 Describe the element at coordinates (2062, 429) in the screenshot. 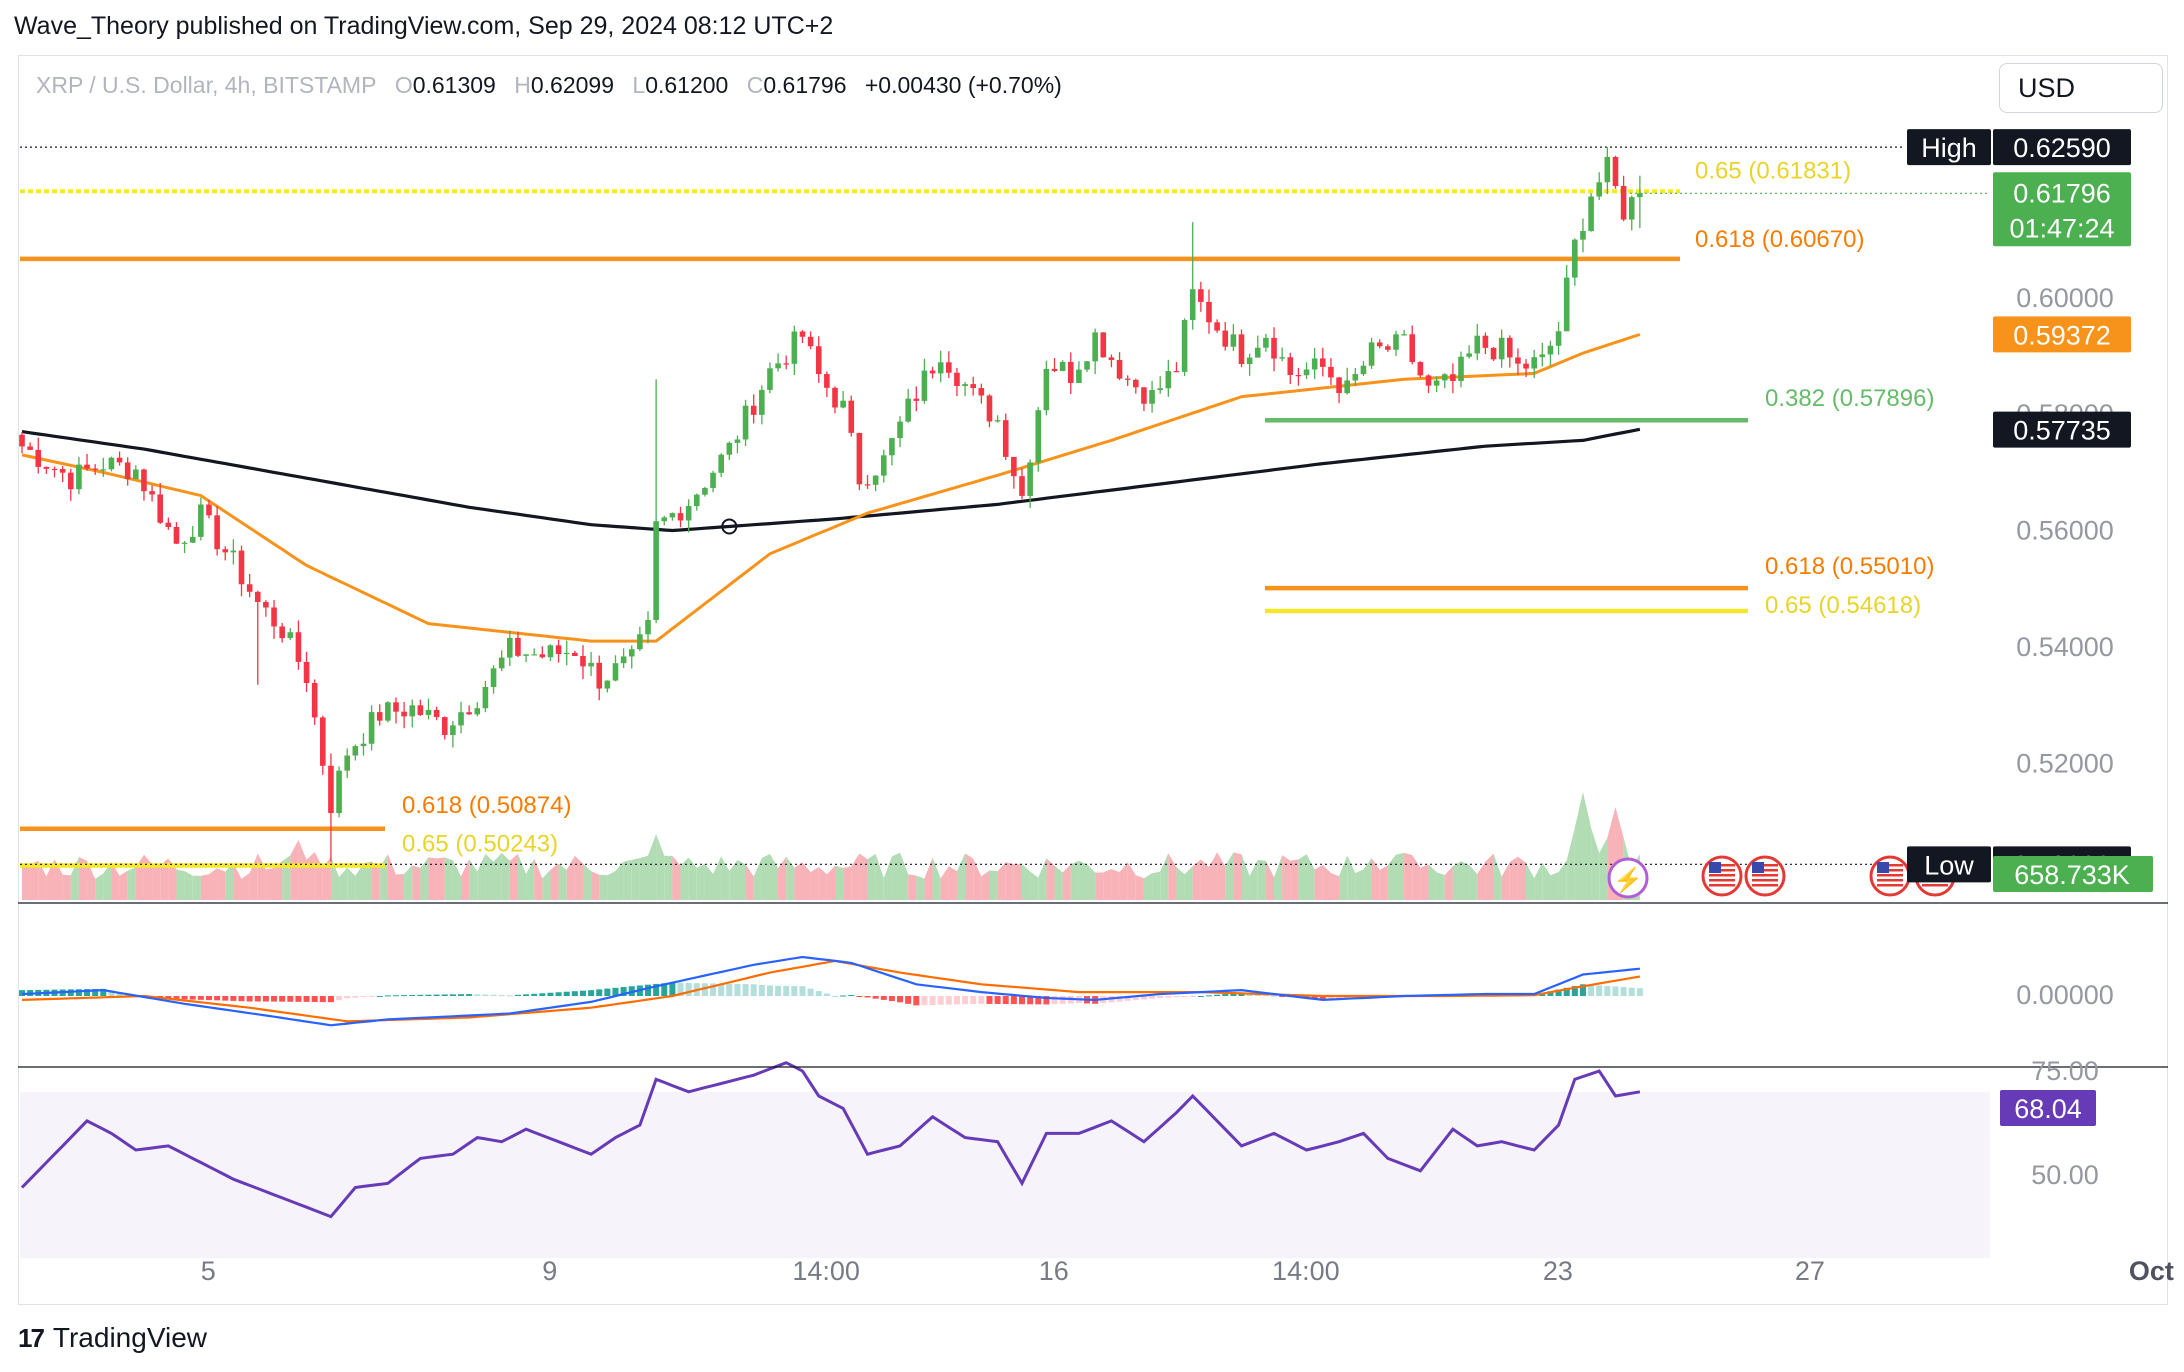

I see `price-tag: 0.57735` at that location.